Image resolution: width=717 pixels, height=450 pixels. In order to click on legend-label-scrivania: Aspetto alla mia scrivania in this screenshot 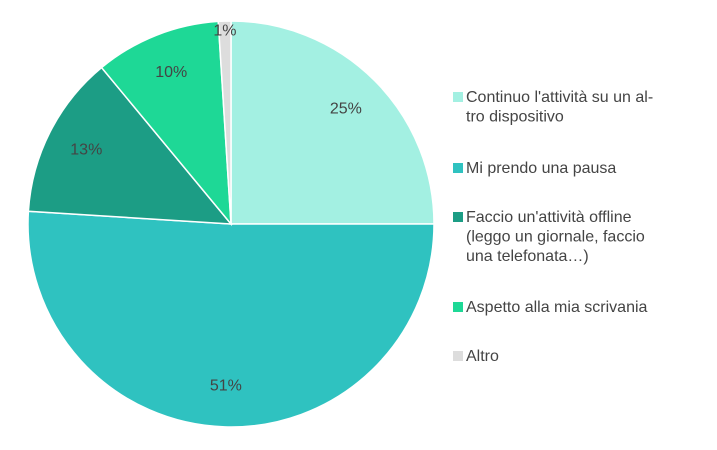, I will do `click(557, 307)`.